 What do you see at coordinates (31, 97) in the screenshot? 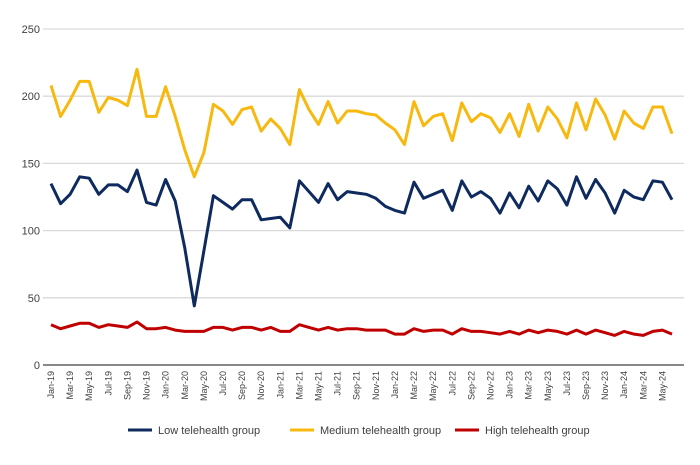
I see `y-tick-label: 200` at bounding box center [31, 97].